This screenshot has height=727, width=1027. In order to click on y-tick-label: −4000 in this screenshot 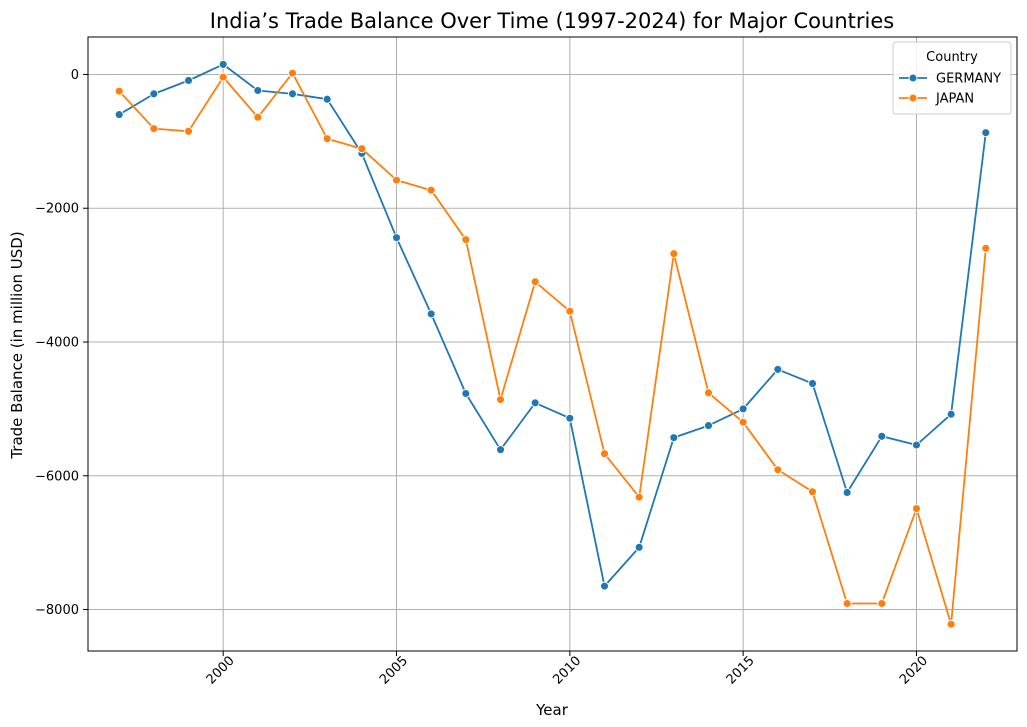, I will do `click(57, 342)`.